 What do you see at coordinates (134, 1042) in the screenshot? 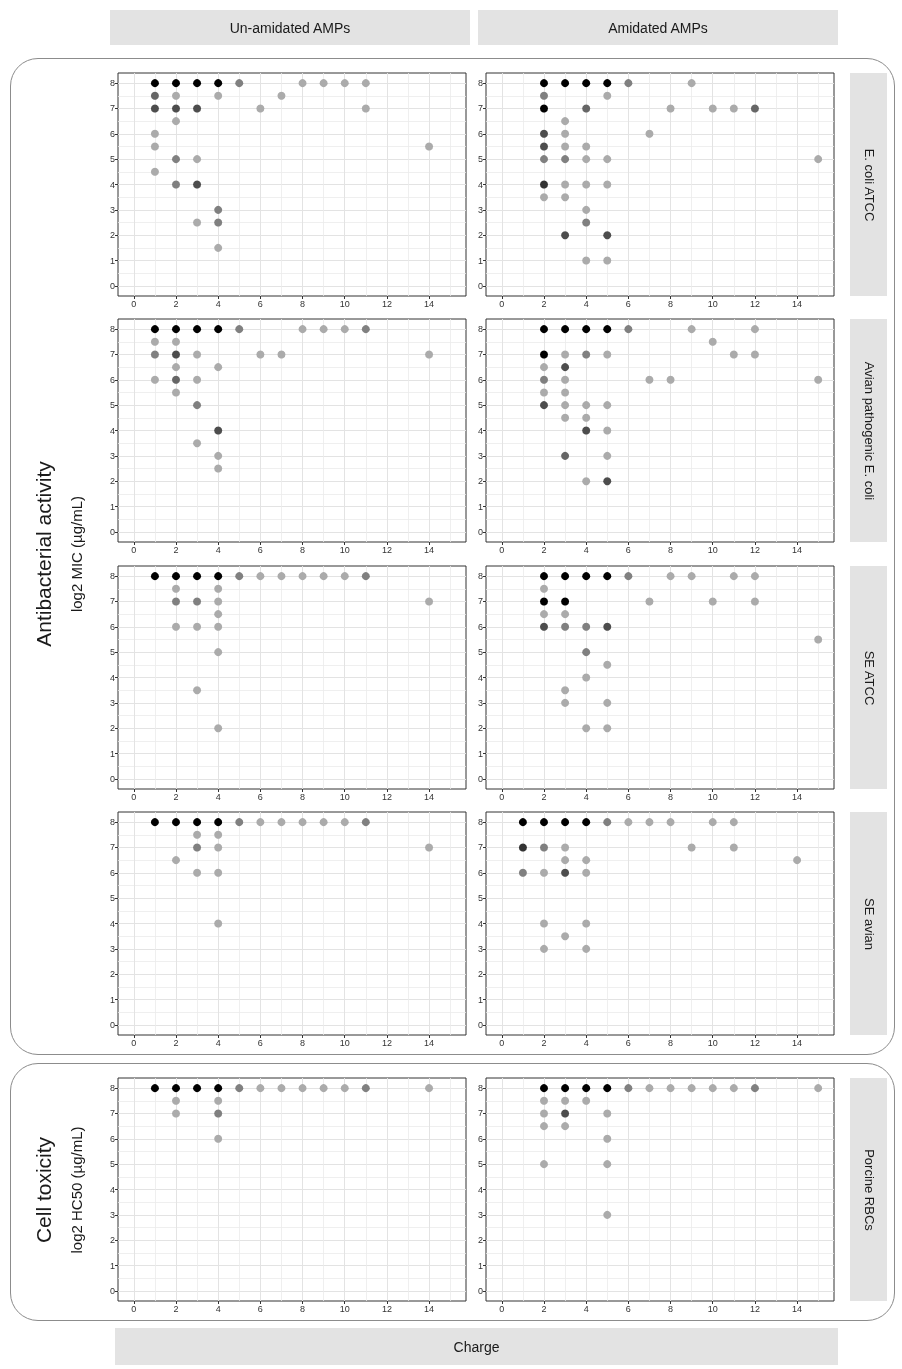
I see `x-tick-label: 0` at bounding box center [134, 1042].